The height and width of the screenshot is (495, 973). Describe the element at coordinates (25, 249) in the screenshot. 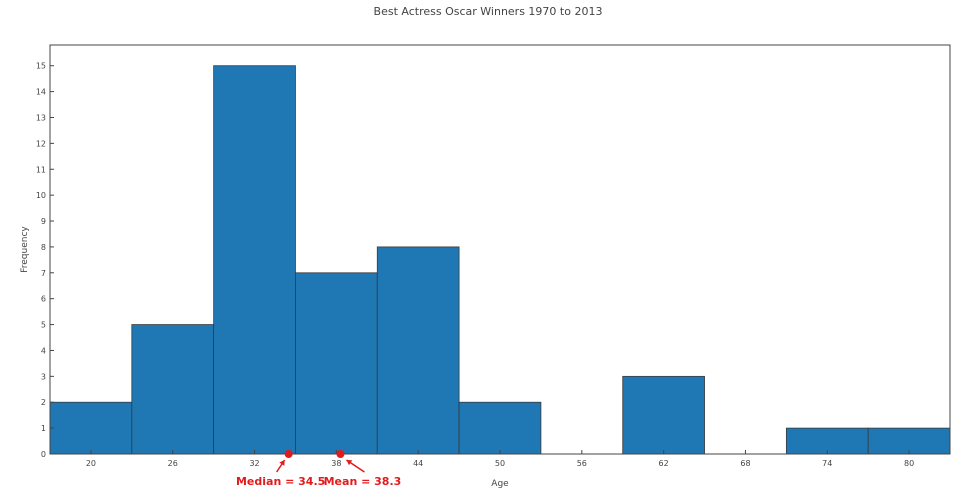

I see `y-axis-title: Frequency` at that location.